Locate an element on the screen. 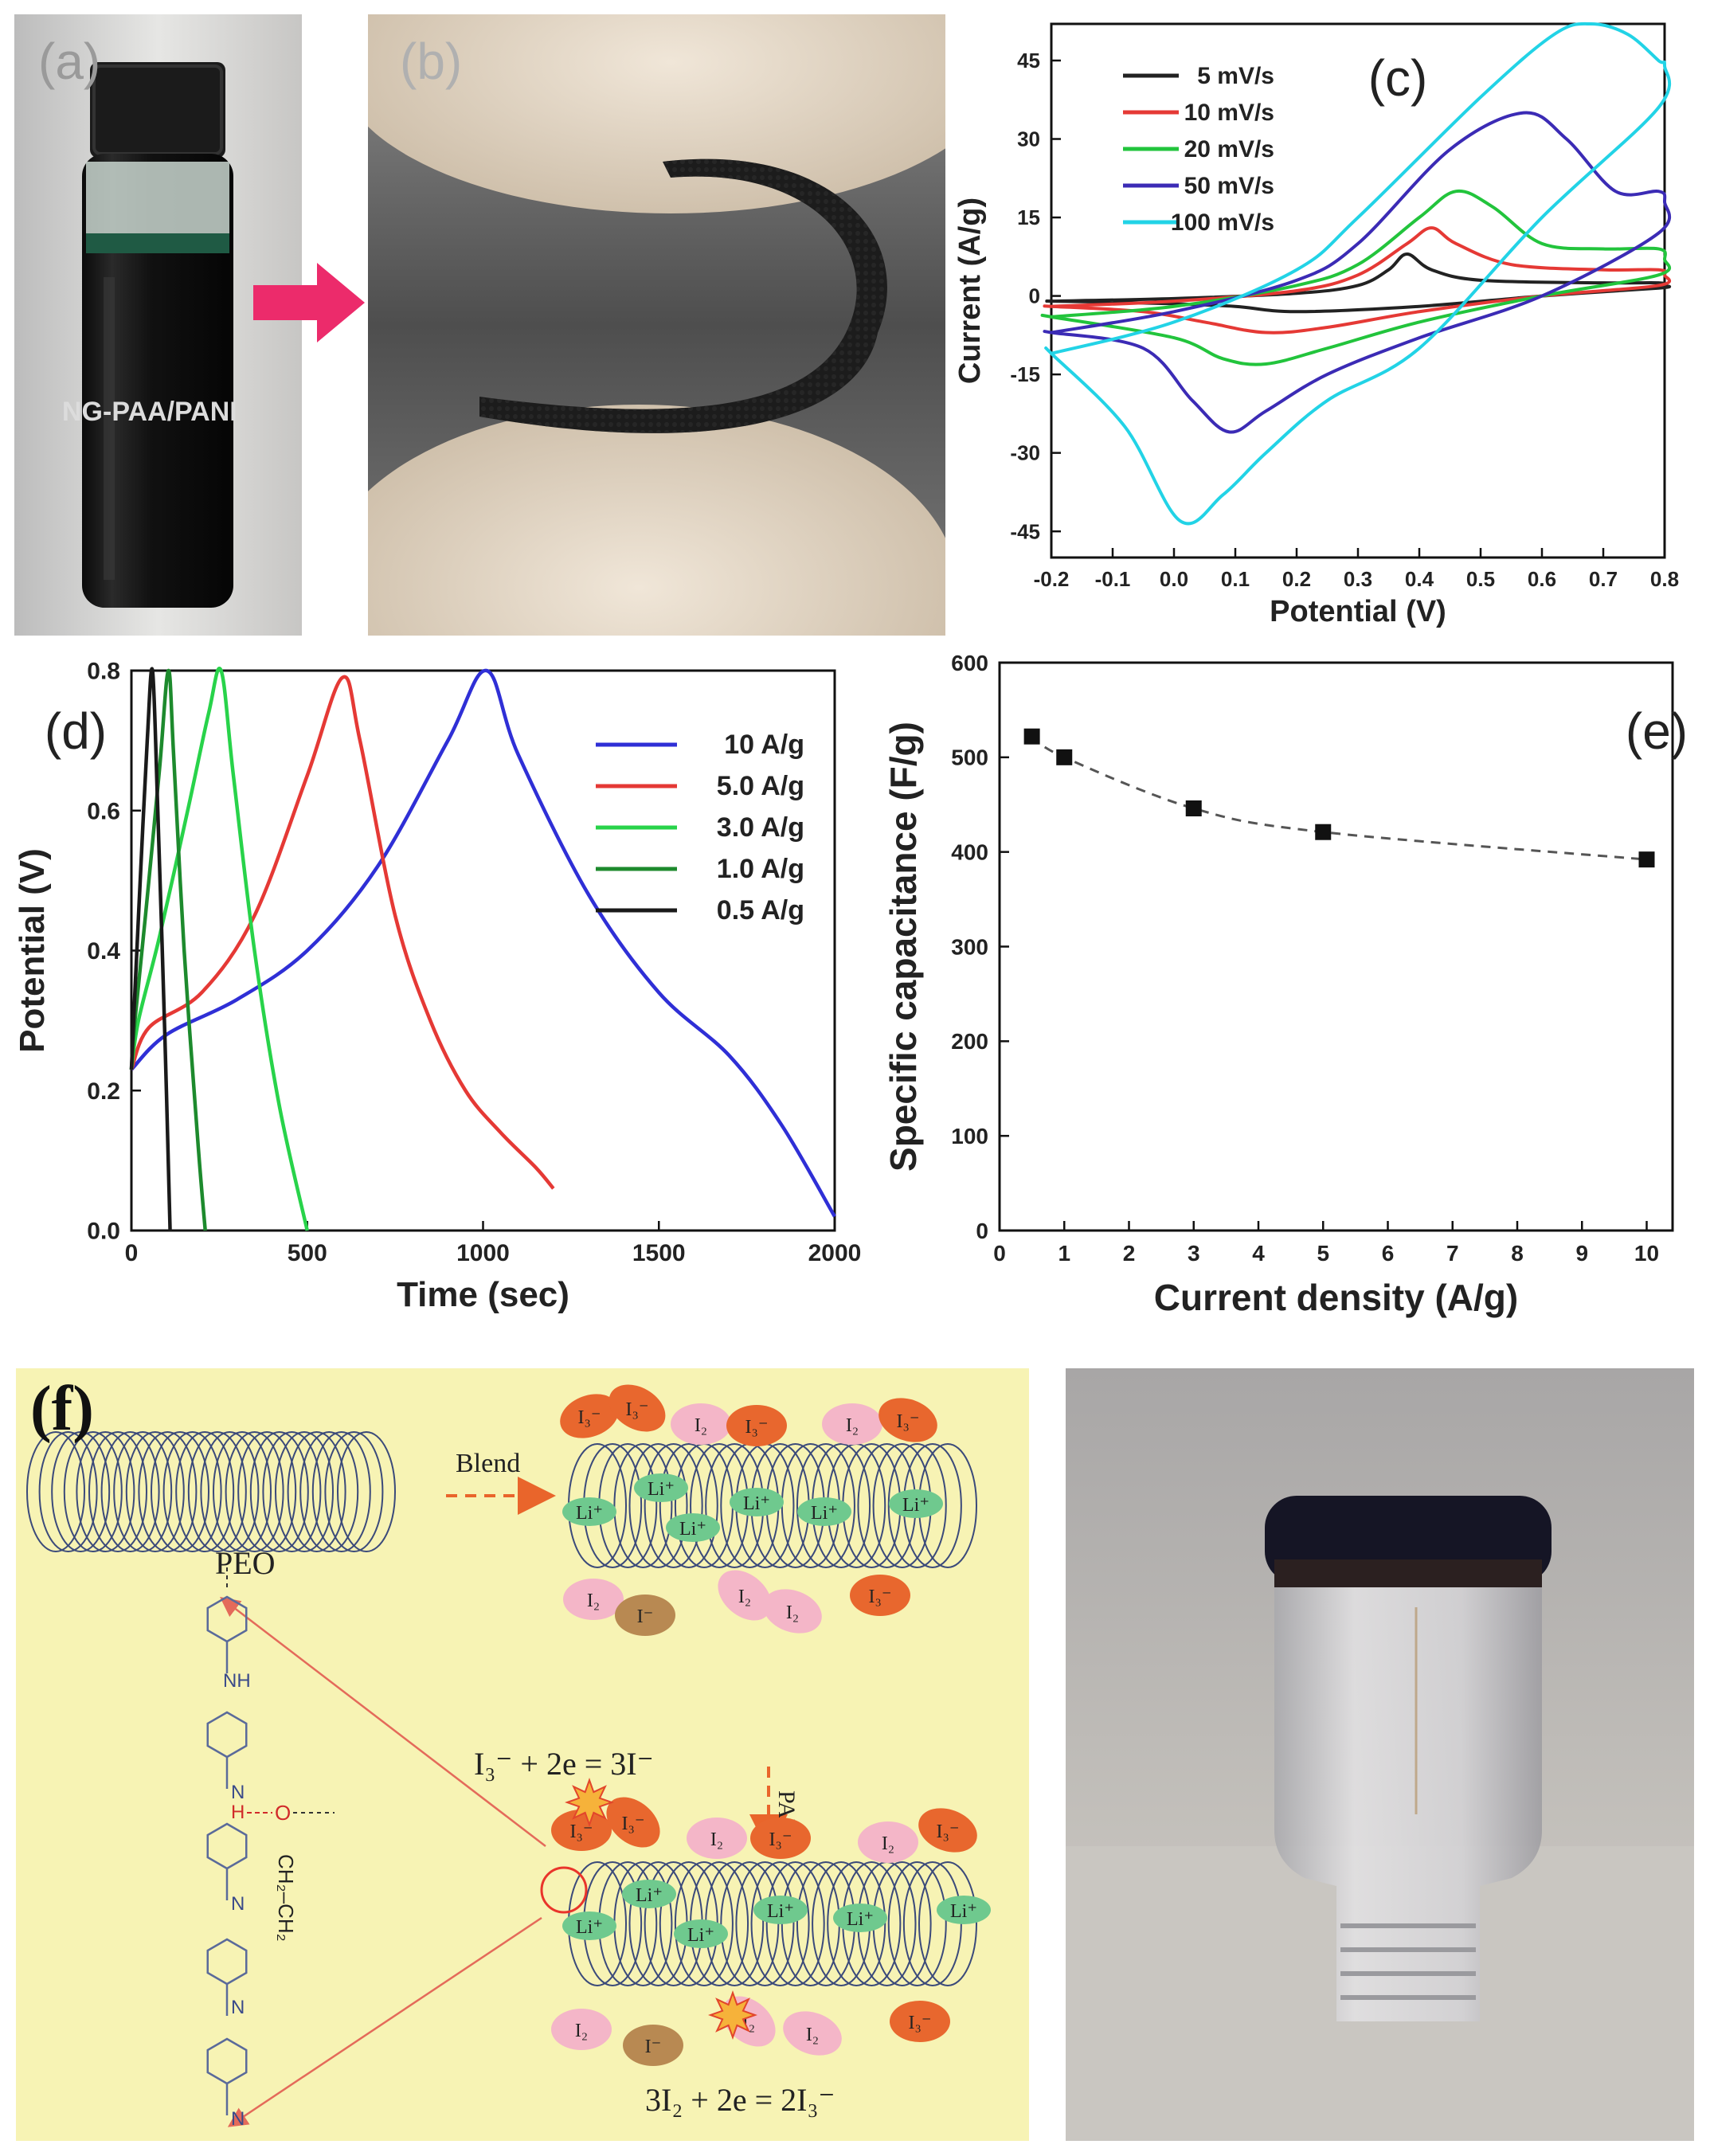 This screenshot has width=1710, height=2156. burst-icon is located at coordinates (732, 2015).